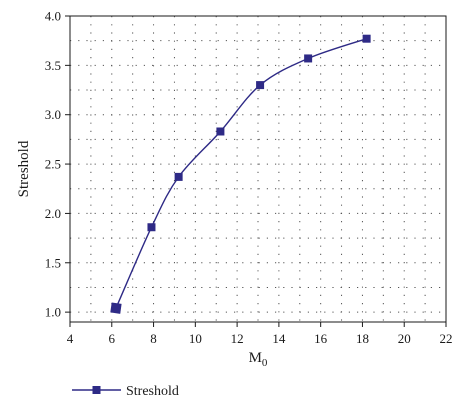 This screenshot has height=412, width=474. What do you see at coordinates (265, 363) in the screenshot?
I see `x-axis-label-subscript: 0` at bounding box center [265, 363].